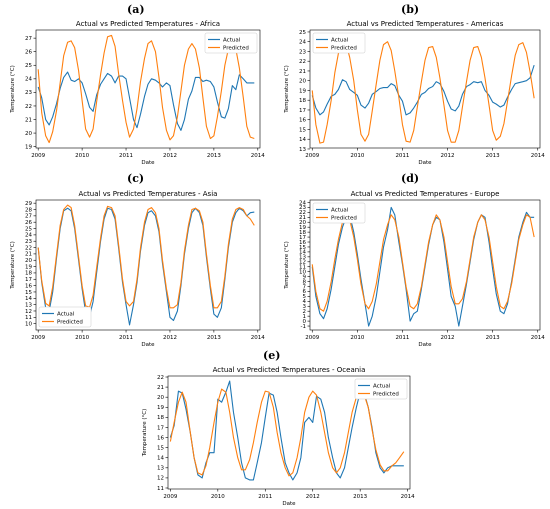 The height and width of the screenshot is (509, 550). I want to click on asia-legend-label-actual: Actual, so click(66, 315).